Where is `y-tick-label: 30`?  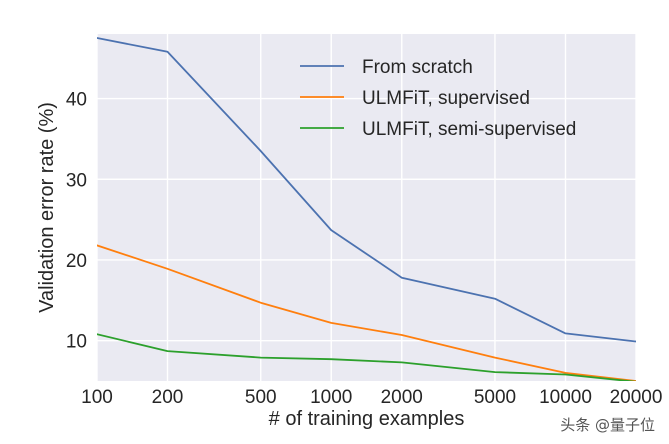
y-tick-label: 30 is located at coordinates (76, 180).